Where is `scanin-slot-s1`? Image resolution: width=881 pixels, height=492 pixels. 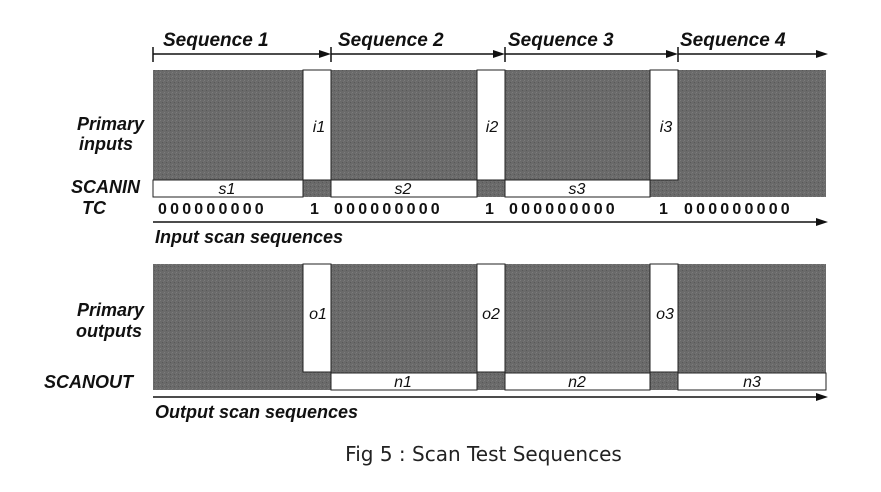
scanin-slot-s1 is located at coordinates (228, 188).